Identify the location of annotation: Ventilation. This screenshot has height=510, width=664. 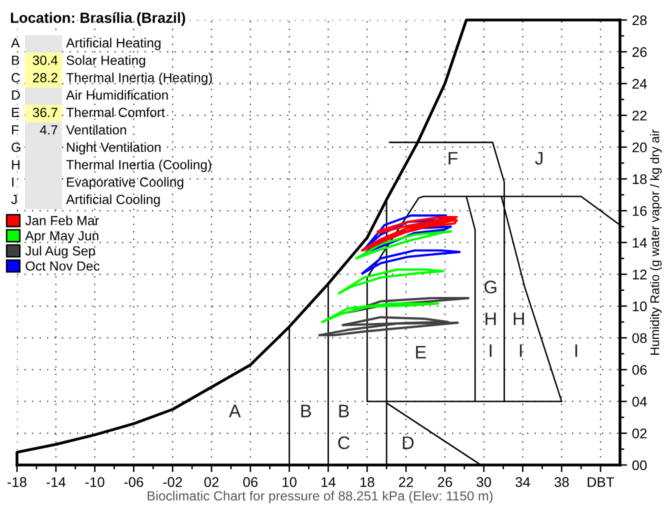
(96, 129).